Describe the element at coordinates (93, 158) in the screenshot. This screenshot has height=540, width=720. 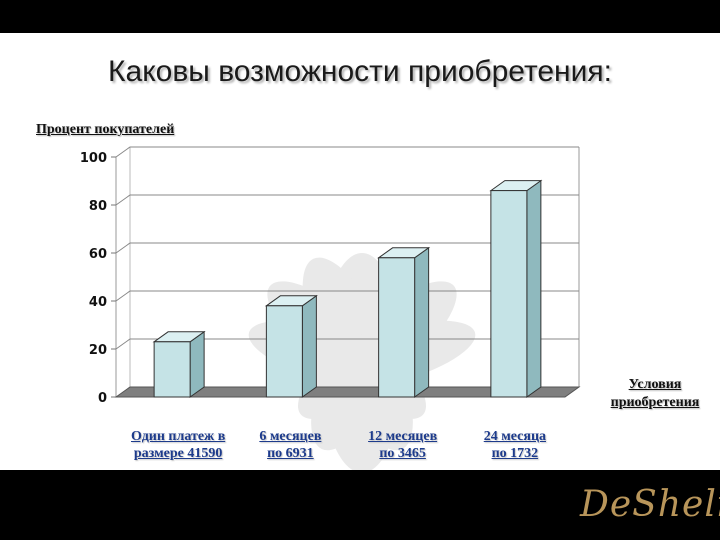
I see `y-tick-label: 100` at that location.